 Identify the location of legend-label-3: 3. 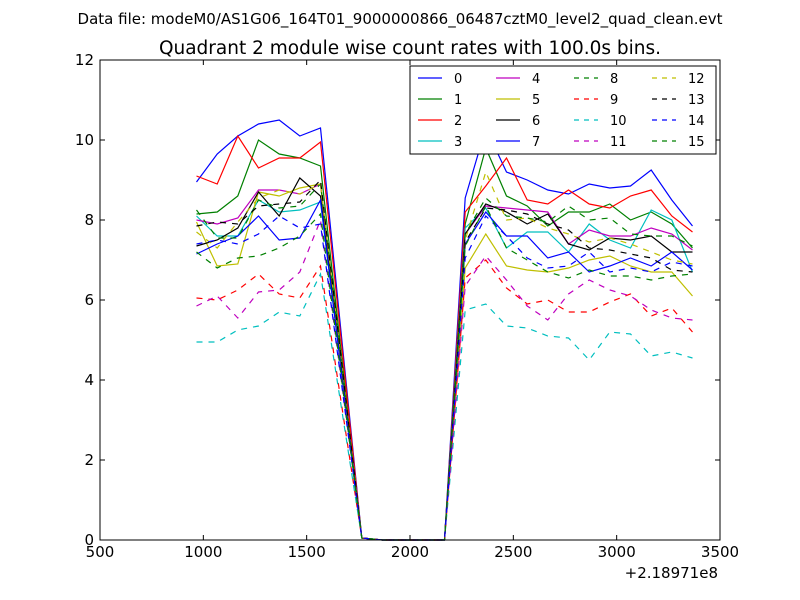
(458, 142).